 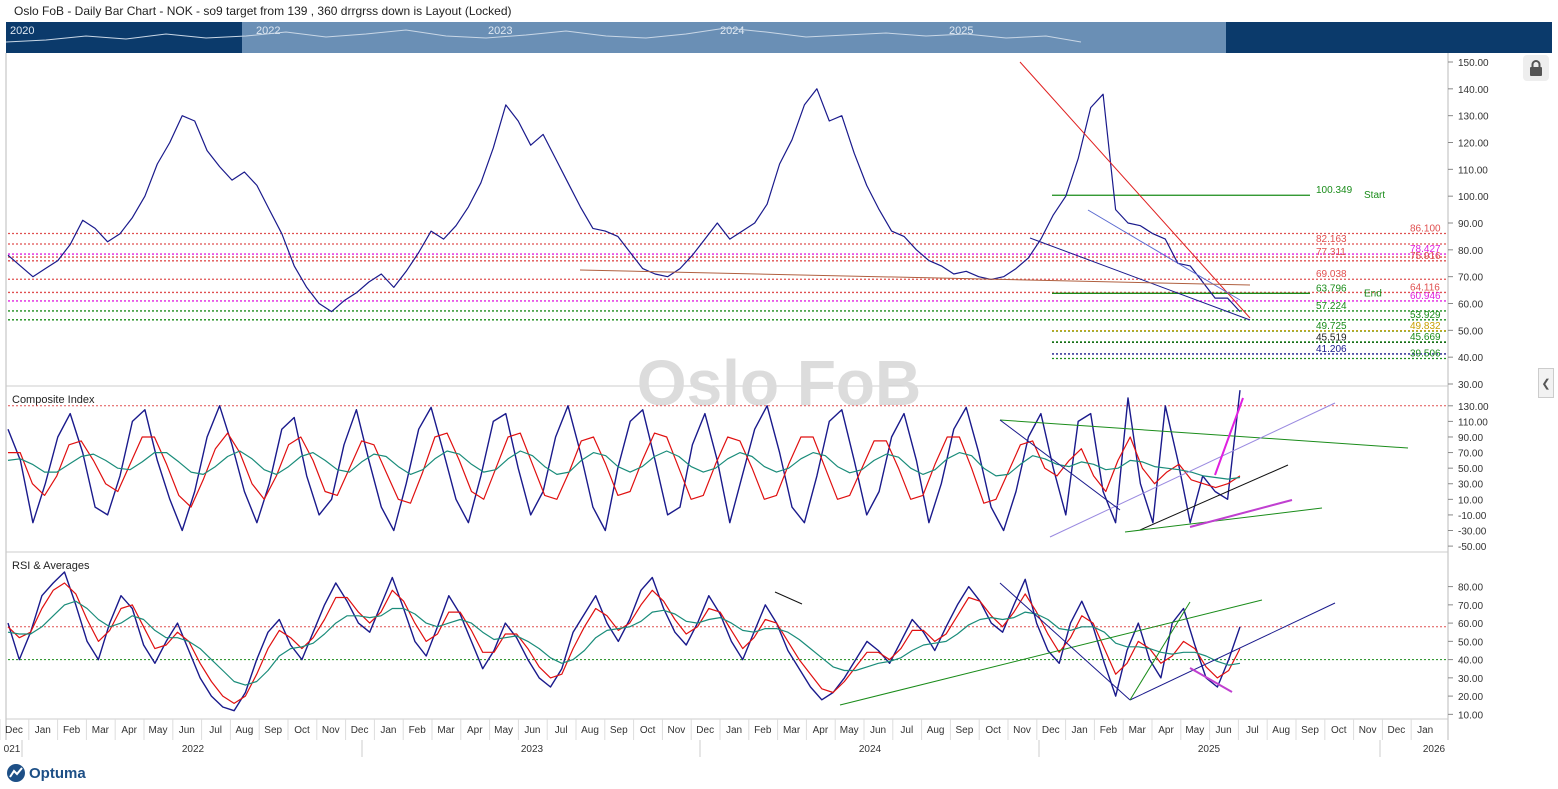 I want to click on rsi-tick-label: 80.00, so click(x=1470, y=588).